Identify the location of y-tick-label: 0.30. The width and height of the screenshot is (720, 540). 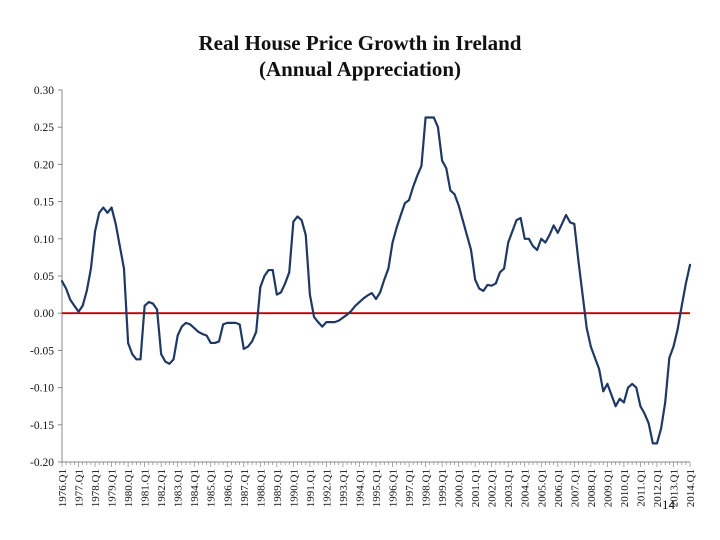
(44, 91).